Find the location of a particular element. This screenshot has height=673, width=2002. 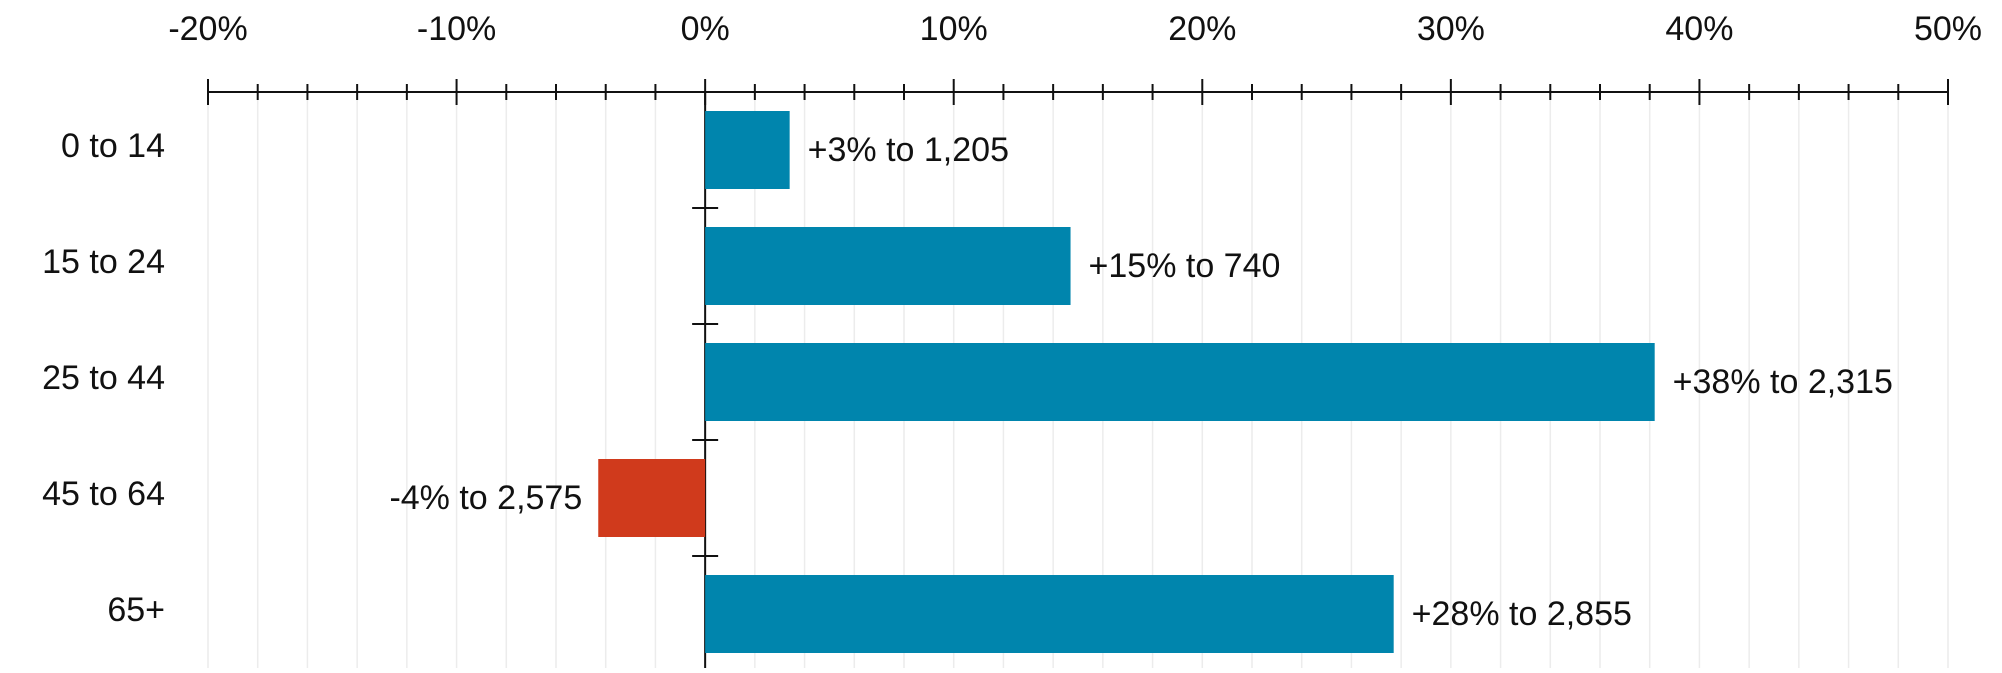

x-tick-label: 0% is located at coordinates (705, 29).